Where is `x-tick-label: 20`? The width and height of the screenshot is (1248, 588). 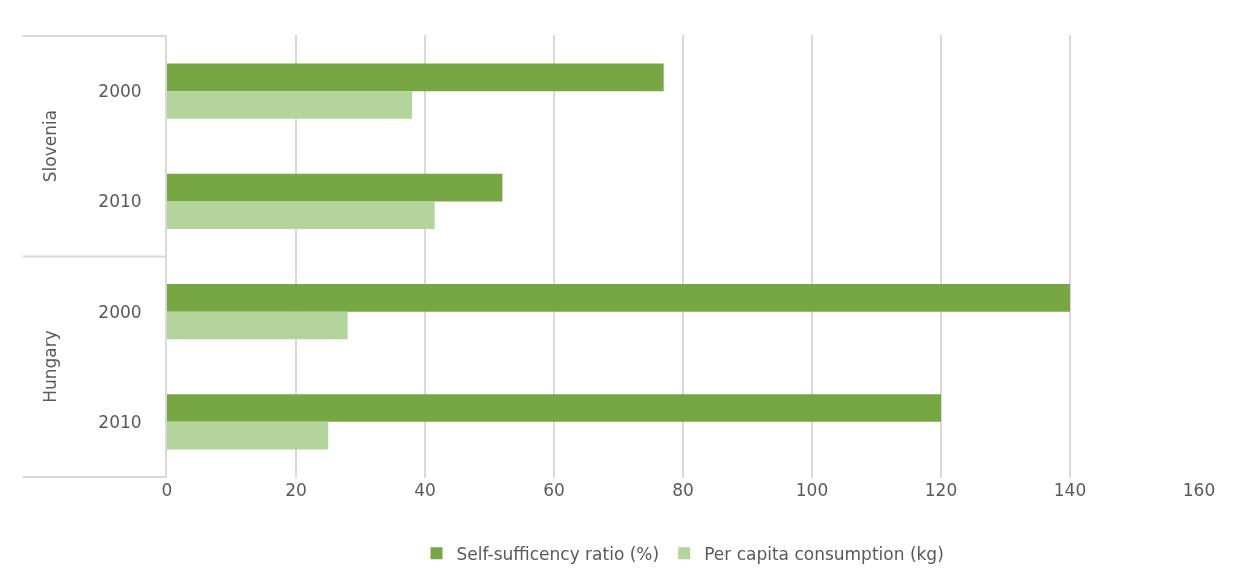
x-tick-label: 20 is located at coordinates (296, 490).